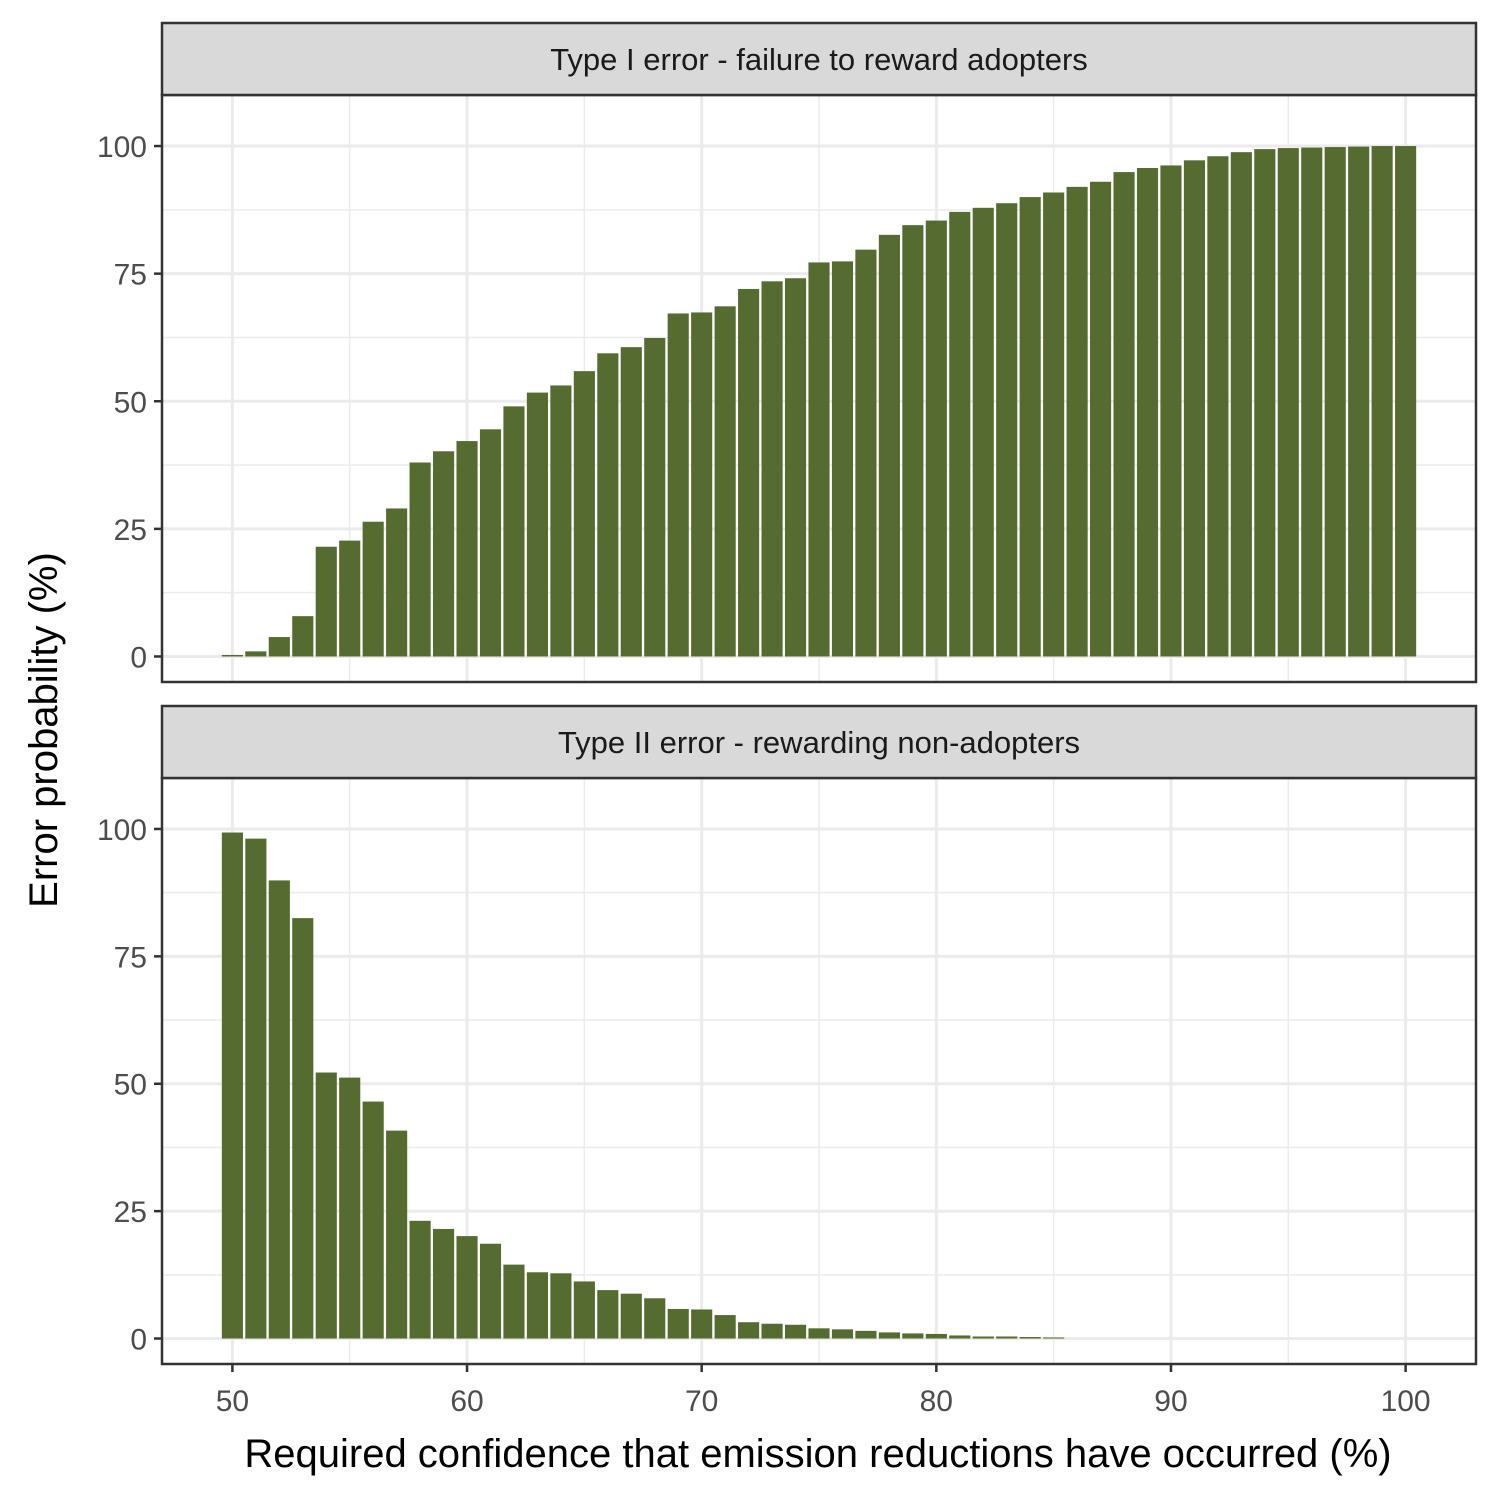  Describe the element at coordinates (466, 1401) in the screenshot. I see `x-tick-label: 60` at that location.